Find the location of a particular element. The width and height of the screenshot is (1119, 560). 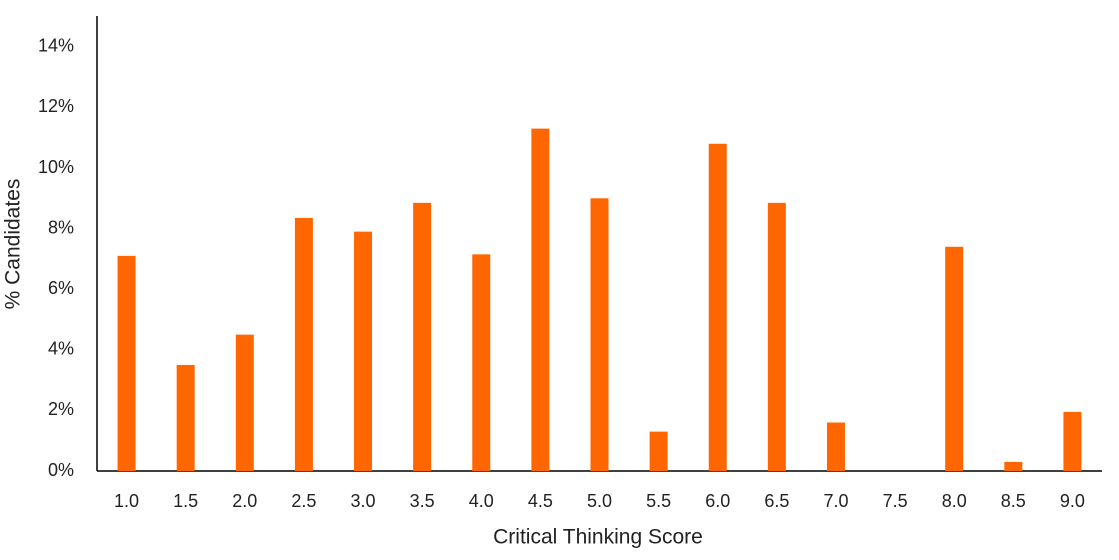

x-tick-label: 9.0 is located at coordinates (1072, 501).